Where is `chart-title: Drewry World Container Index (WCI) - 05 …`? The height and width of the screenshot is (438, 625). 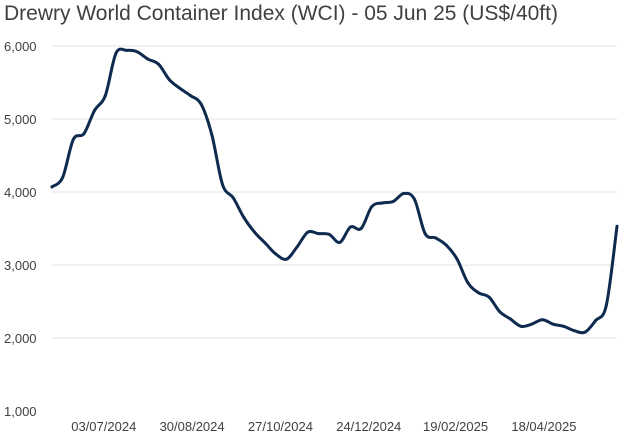
chart-title: Drewry World Container Index (WCI) - 05 … is located at coordinates (281, 13).